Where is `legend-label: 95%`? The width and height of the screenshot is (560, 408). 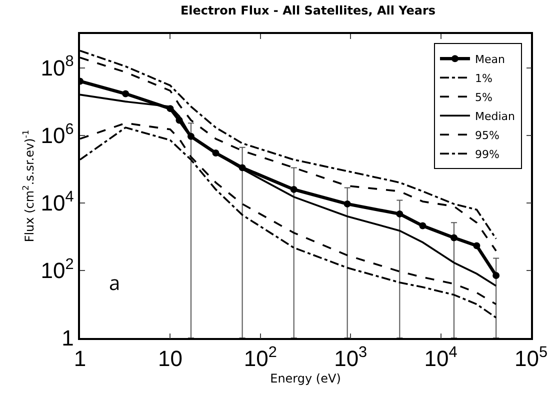 legend-label: 95% is located at coordinates (487, 135).